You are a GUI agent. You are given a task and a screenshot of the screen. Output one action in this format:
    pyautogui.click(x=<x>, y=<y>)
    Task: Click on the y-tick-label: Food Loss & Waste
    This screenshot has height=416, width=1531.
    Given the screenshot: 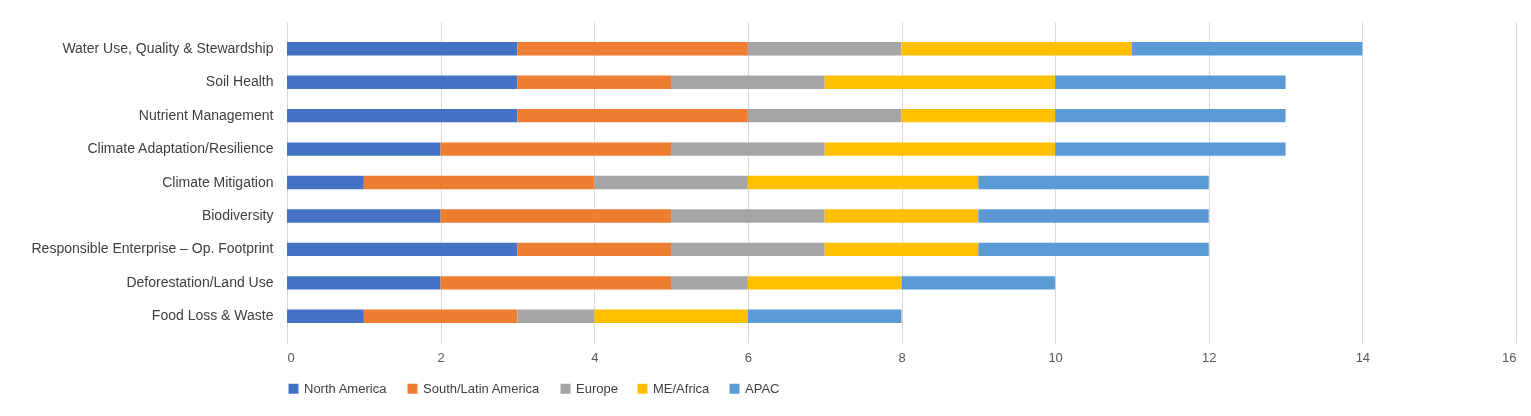 What is the action you would take?
    pyautogui.click(x=212, y=315)
    